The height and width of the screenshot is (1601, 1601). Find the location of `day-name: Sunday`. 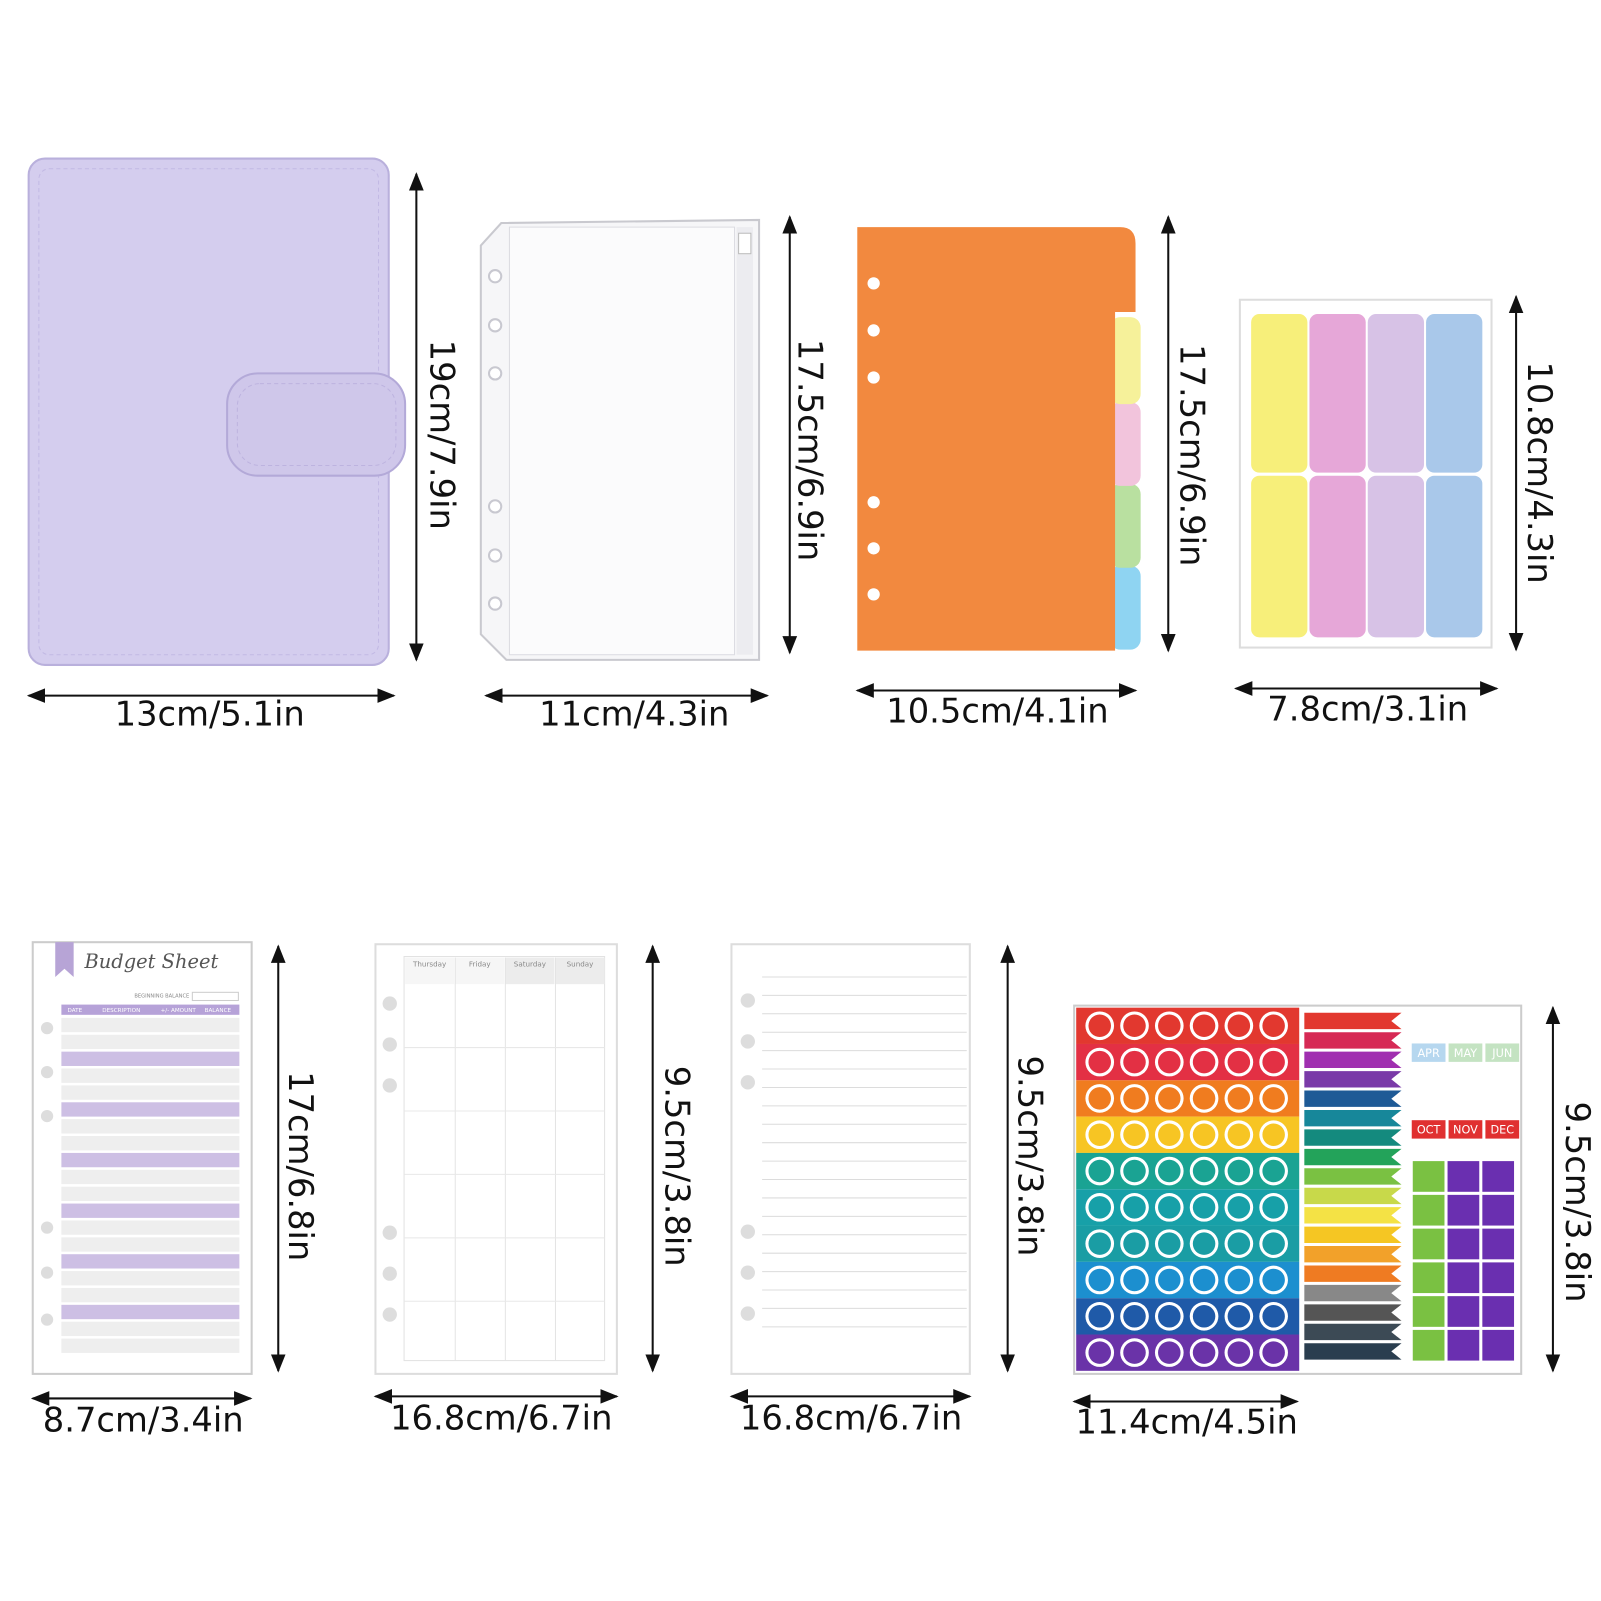

day-name: Sunday is located at coordinates (581, 964).